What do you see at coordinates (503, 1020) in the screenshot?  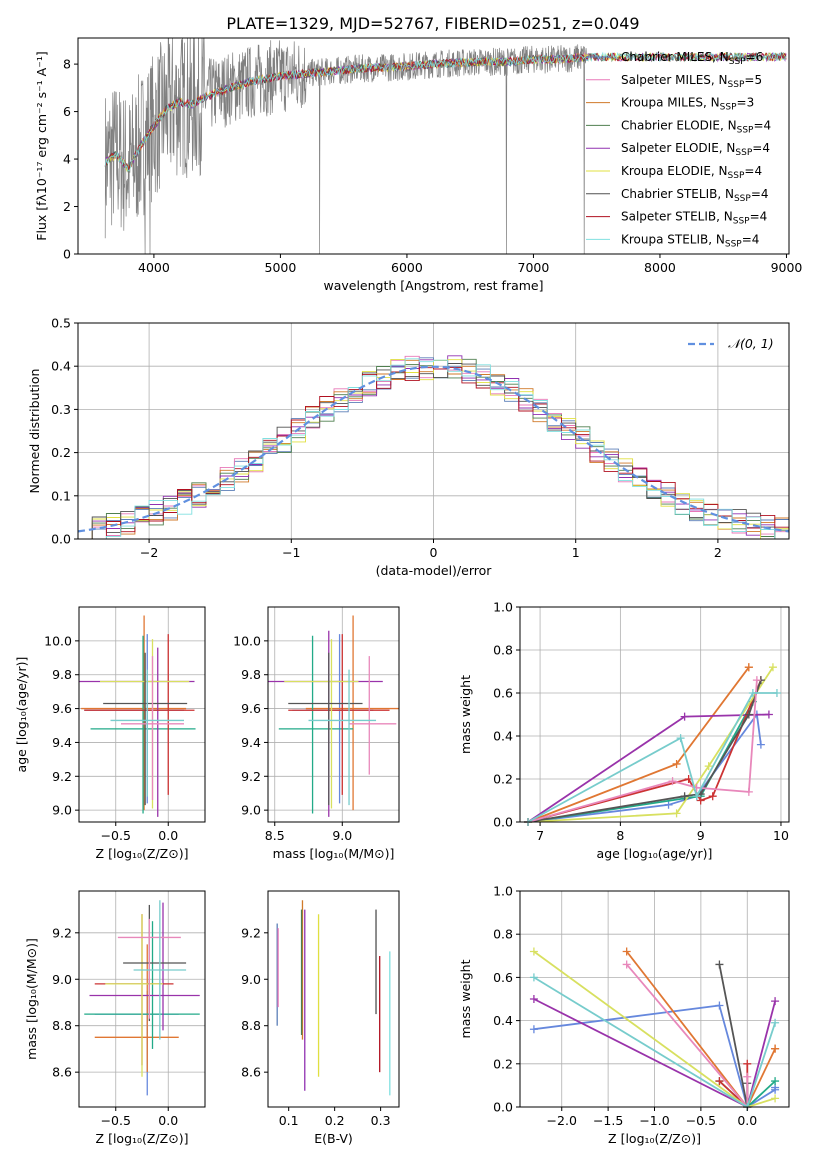 I see `y-tick-label: 0.4` at bounding box center [503, 1020].